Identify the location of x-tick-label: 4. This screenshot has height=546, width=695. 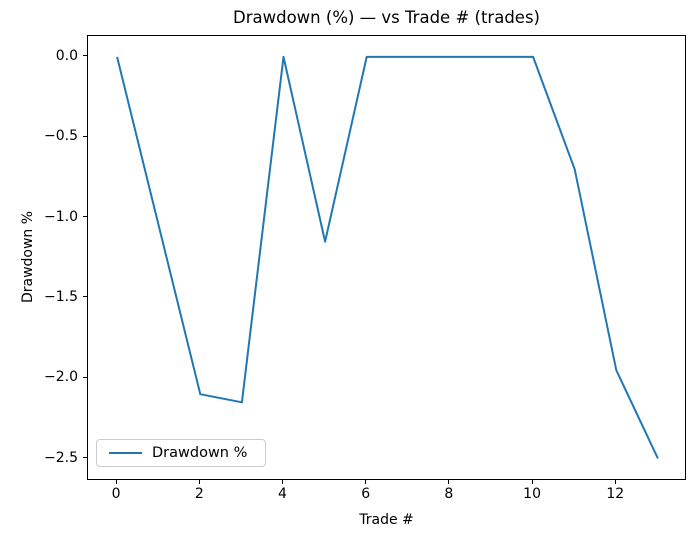
(282, 494).